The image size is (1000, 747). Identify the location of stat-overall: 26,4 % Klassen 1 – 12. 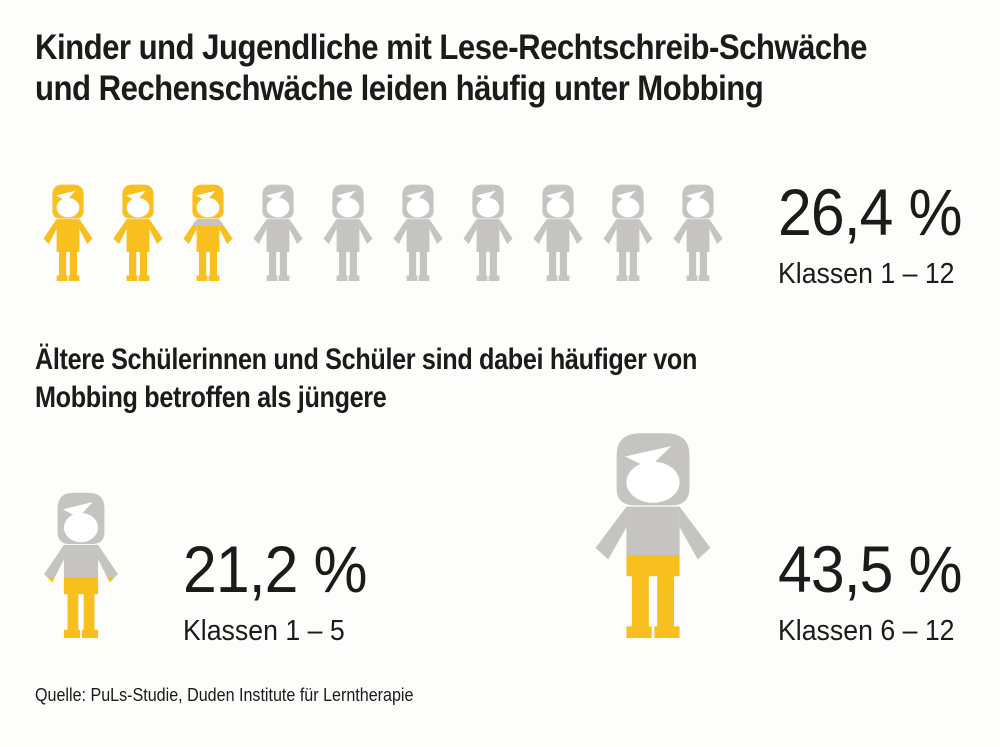
(870, 233).